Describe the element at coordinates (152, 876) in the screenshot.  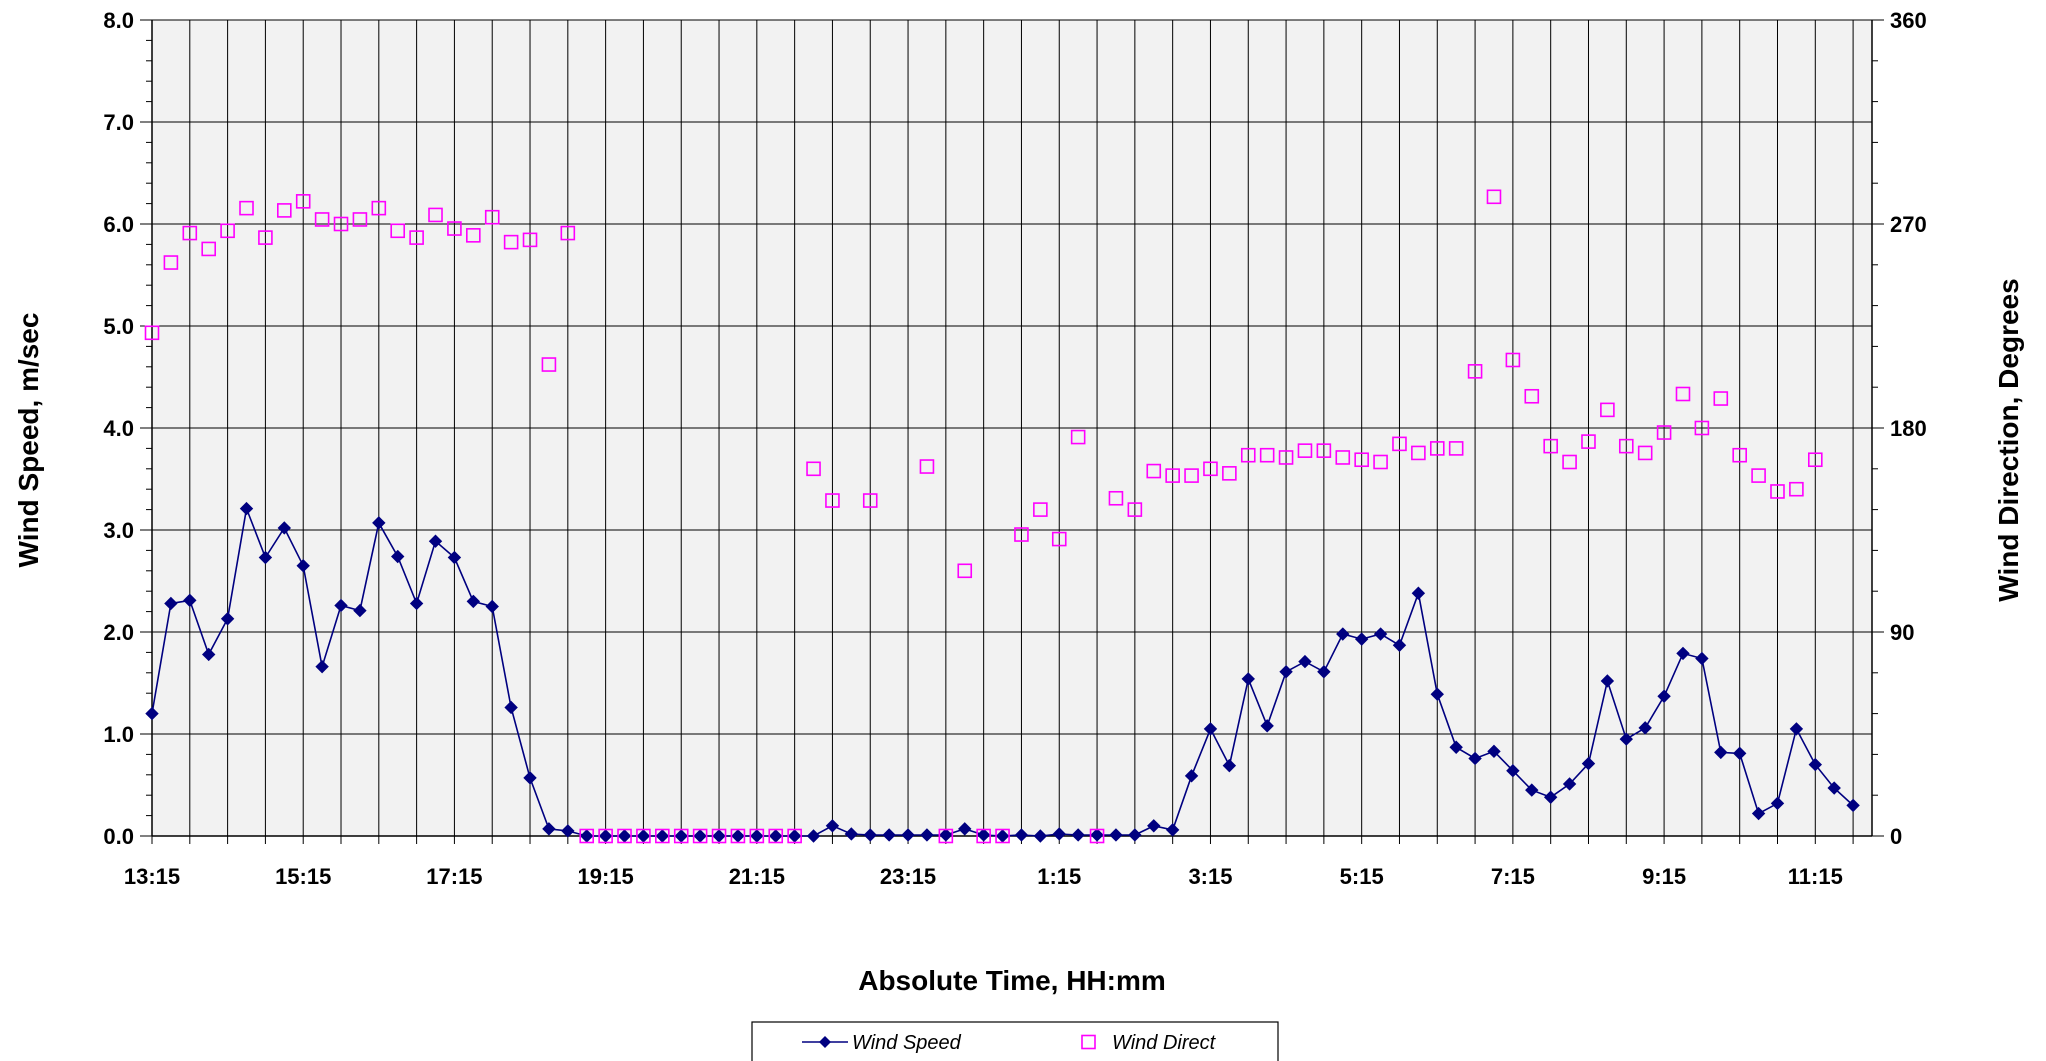
I see `x-tick-label: 13:15` at that location.